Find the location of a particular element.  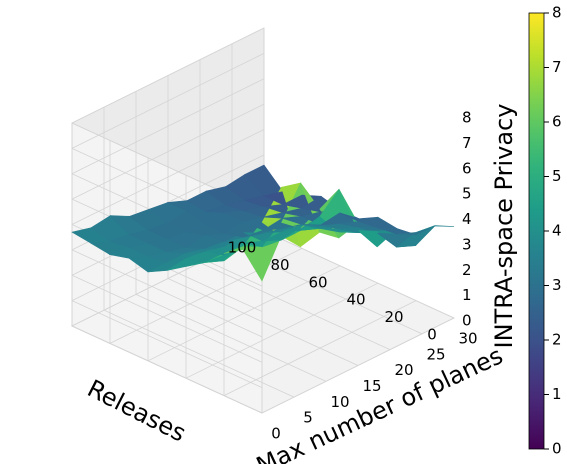

y-tick-label: 30 is located at coordinates (467, 339).